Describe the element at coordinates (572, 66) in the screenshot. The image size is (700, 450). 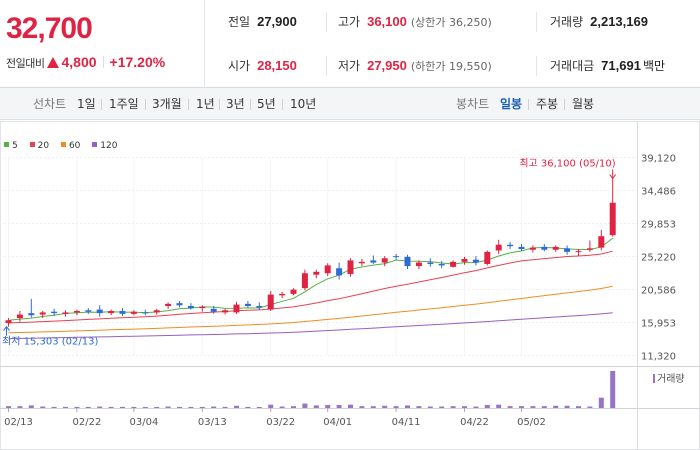
I see `amount-label: 거래대금` at that location.